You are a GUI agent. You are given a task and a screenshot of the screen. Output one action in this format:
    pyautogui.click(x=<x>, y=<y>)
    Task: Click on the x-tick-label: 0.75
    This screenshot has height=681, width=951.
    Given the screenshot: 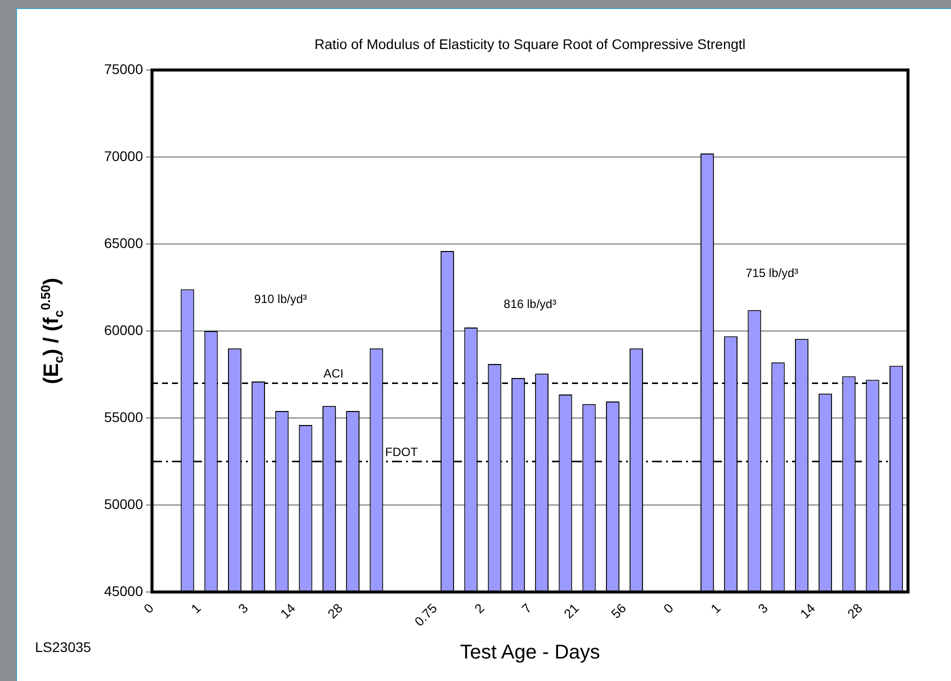 What is the action you would take?
    pyautogui.click(x=425, y=615)
    